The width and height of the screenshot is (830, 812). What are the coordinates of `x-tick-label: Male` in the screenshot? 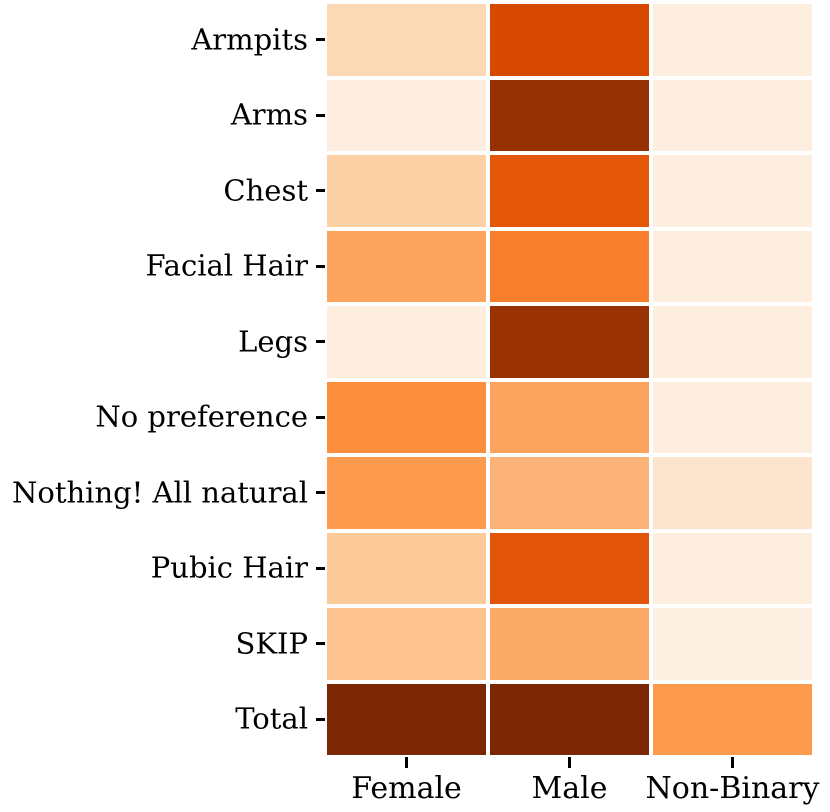 It's located at (569, 788).